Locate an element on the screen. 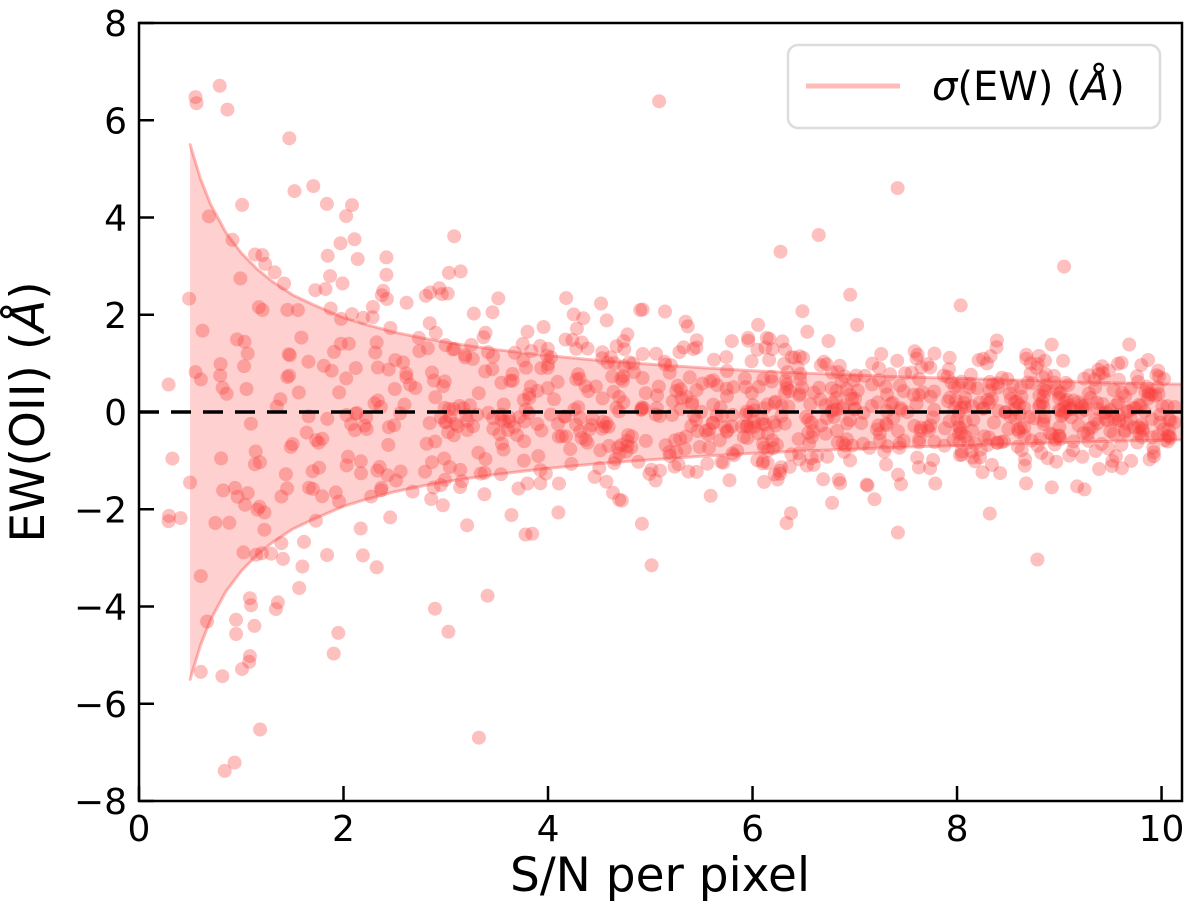 The image size is (1200, 913). x-tick-label: 4 is located at coordinates (548, 829).